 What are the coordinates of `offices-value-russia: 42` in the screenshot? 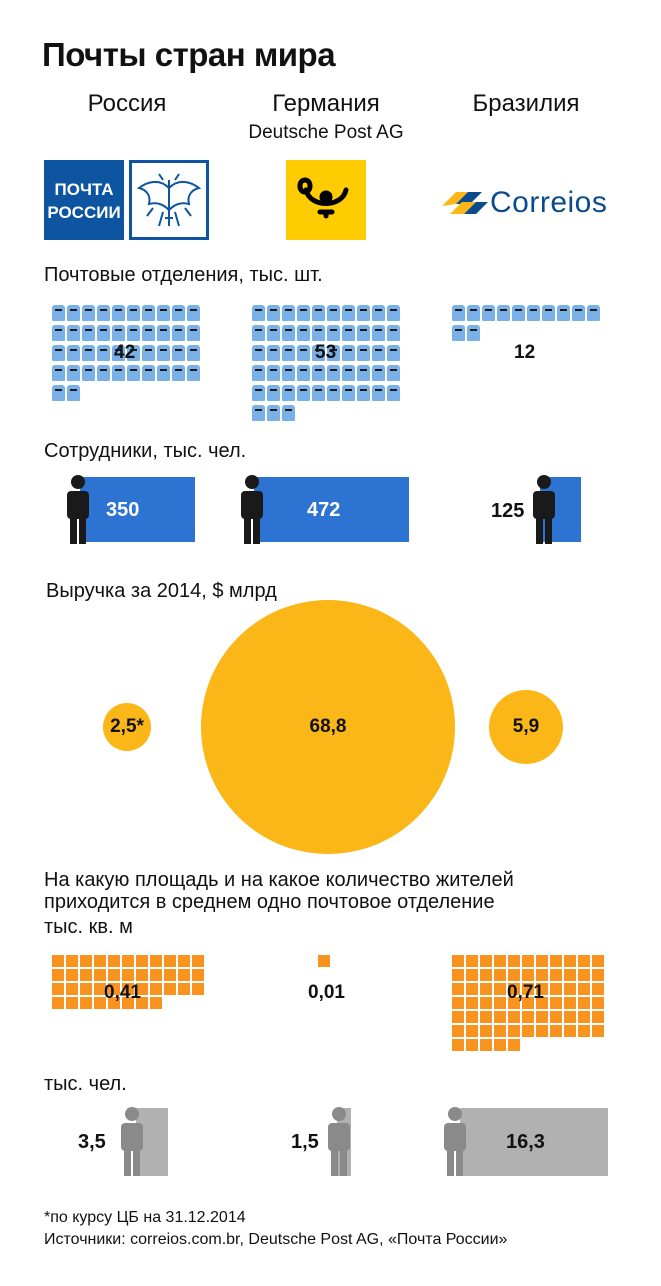 It's located at (125, 352).